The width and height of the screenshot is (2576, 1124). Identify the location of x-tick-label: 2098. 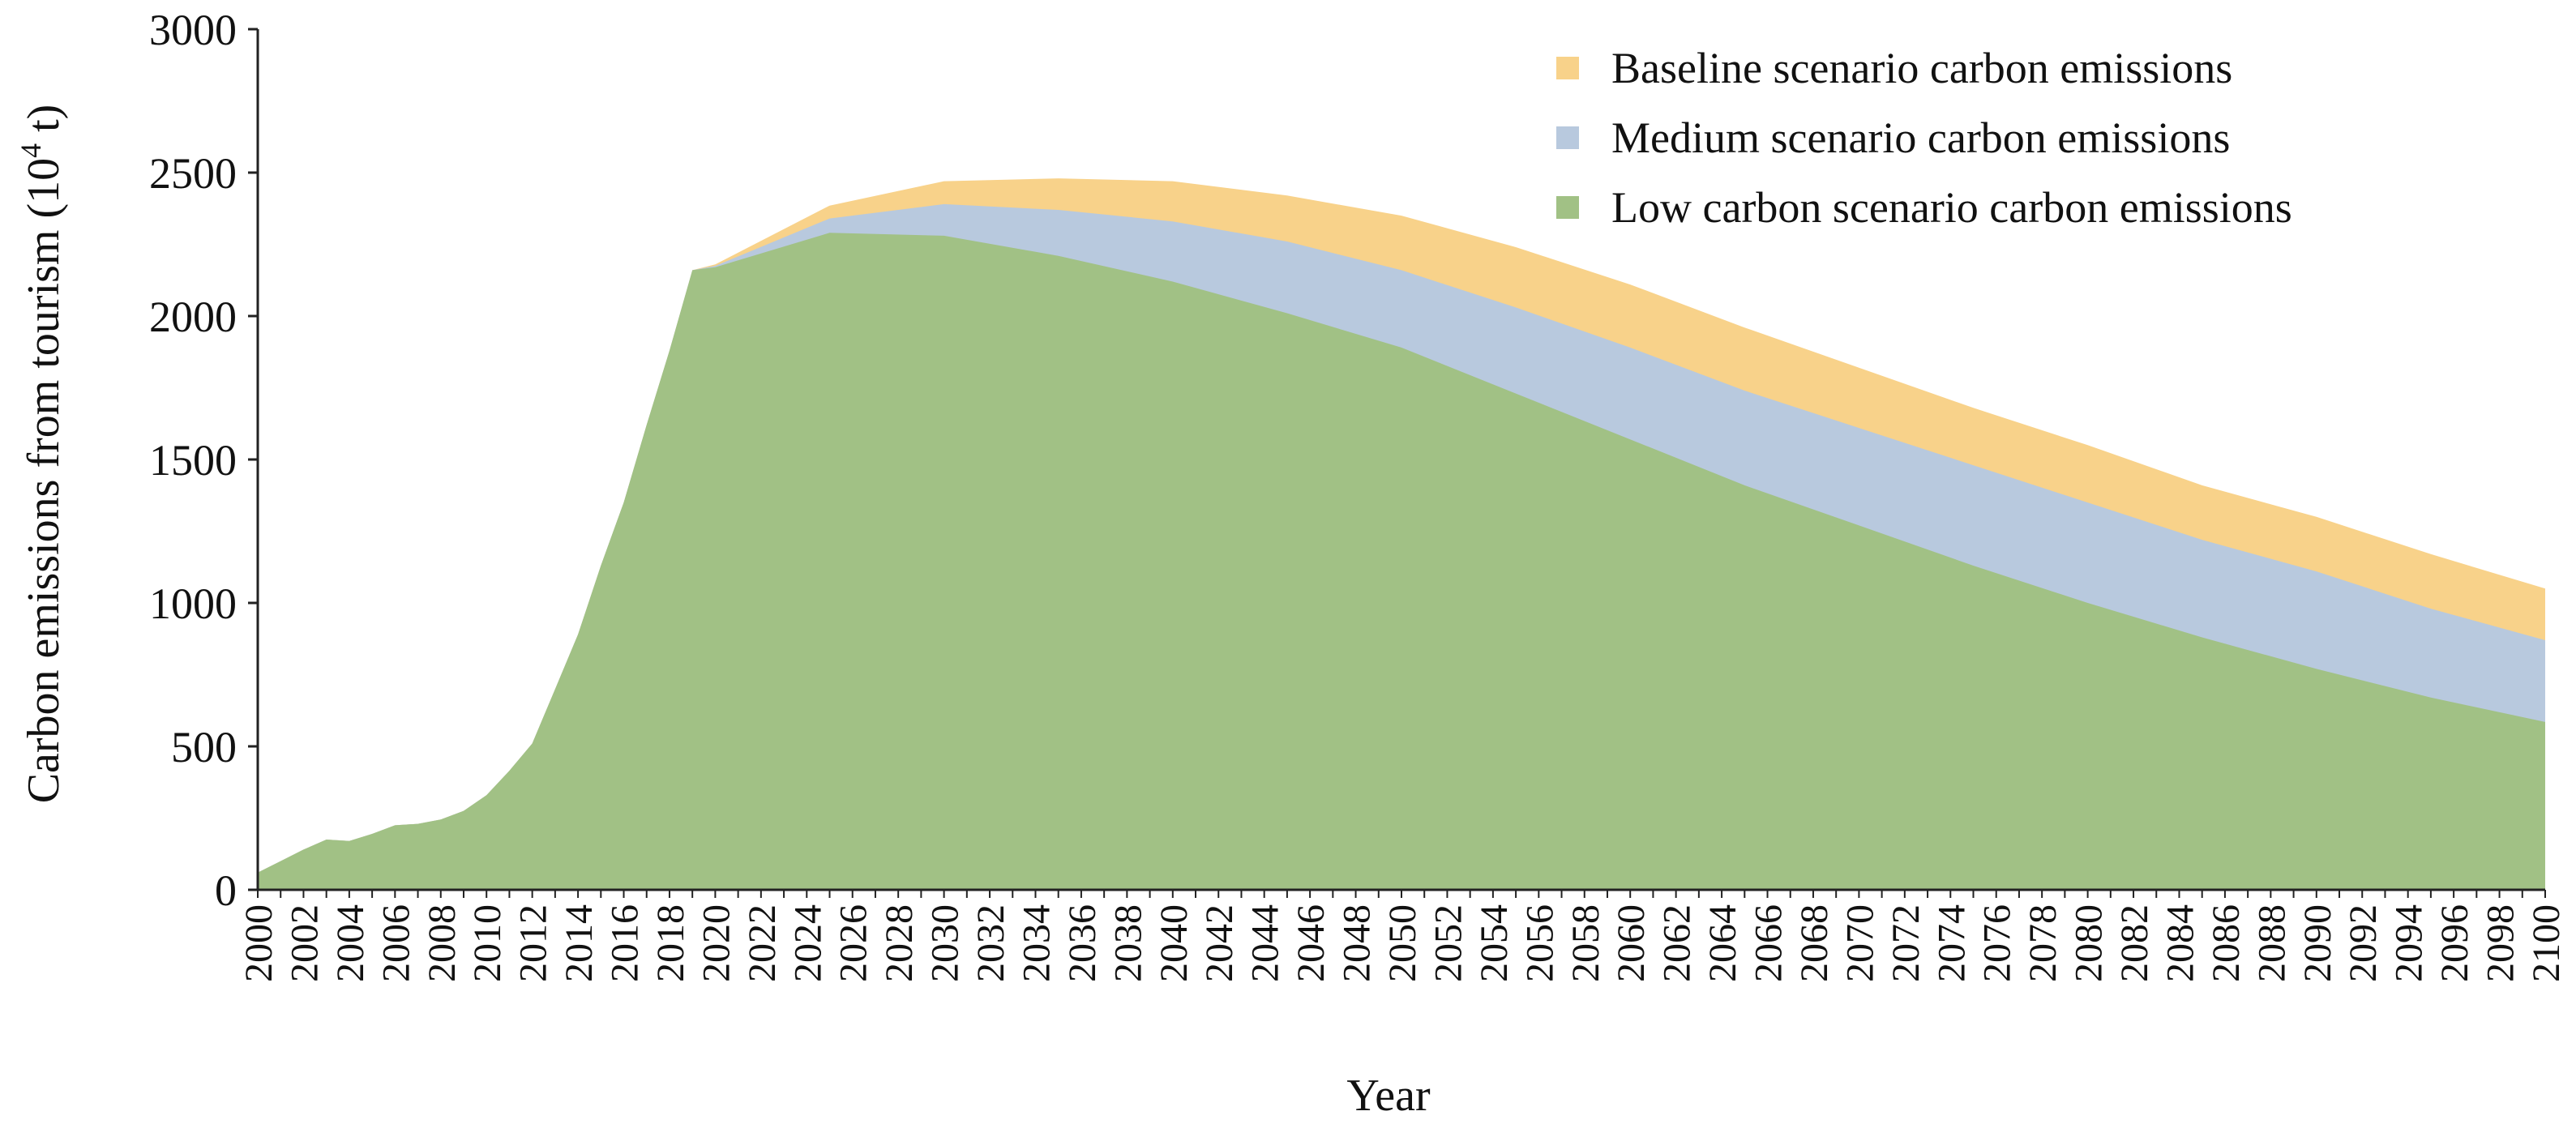
(2501, 943).